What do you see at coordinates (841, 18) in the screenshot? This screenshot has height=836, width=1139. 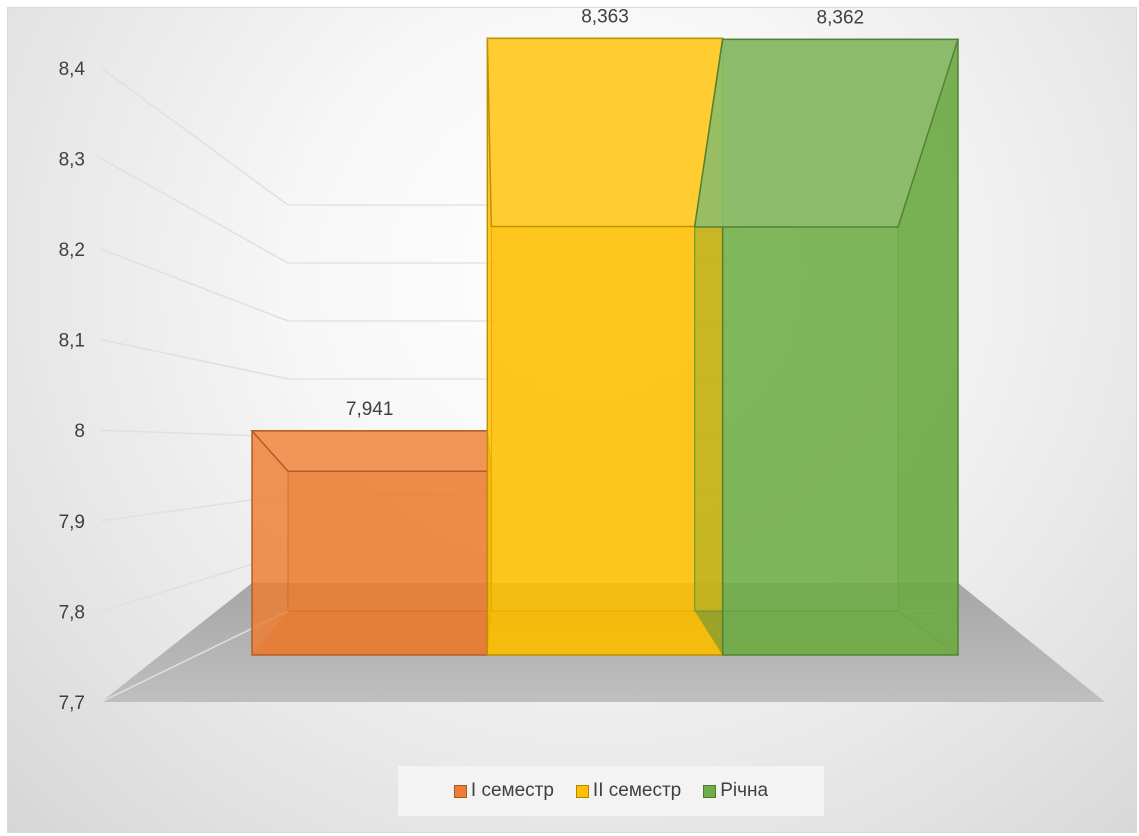 I see `data-label-3: 8,362` at bounding box center [841, 18].